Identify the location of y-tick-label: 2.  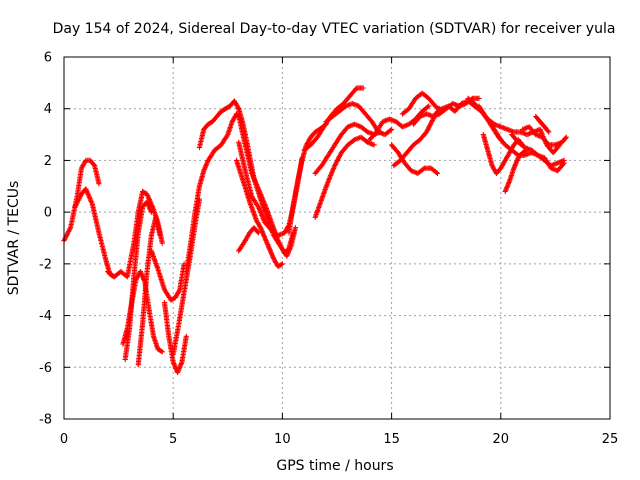
(48, 161).